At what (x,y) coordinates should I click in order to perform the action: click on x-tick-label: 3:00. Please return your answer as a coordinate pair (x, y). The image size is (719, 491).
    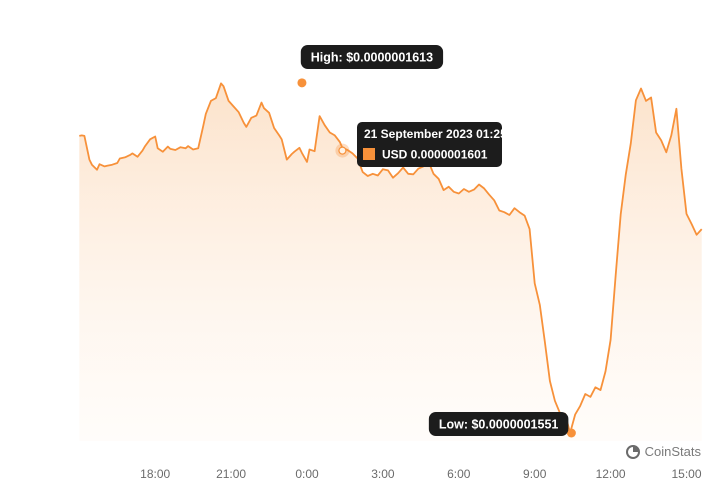
    Looking at the image, I should click on (383, 474).